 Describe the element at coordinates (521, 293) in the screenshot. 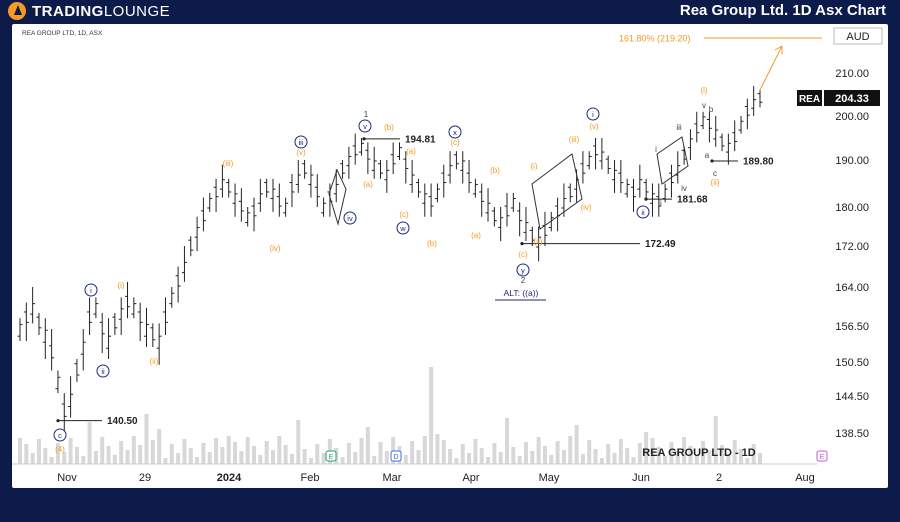

I see `alt-wave-label: ALT: ((a))` at that location.